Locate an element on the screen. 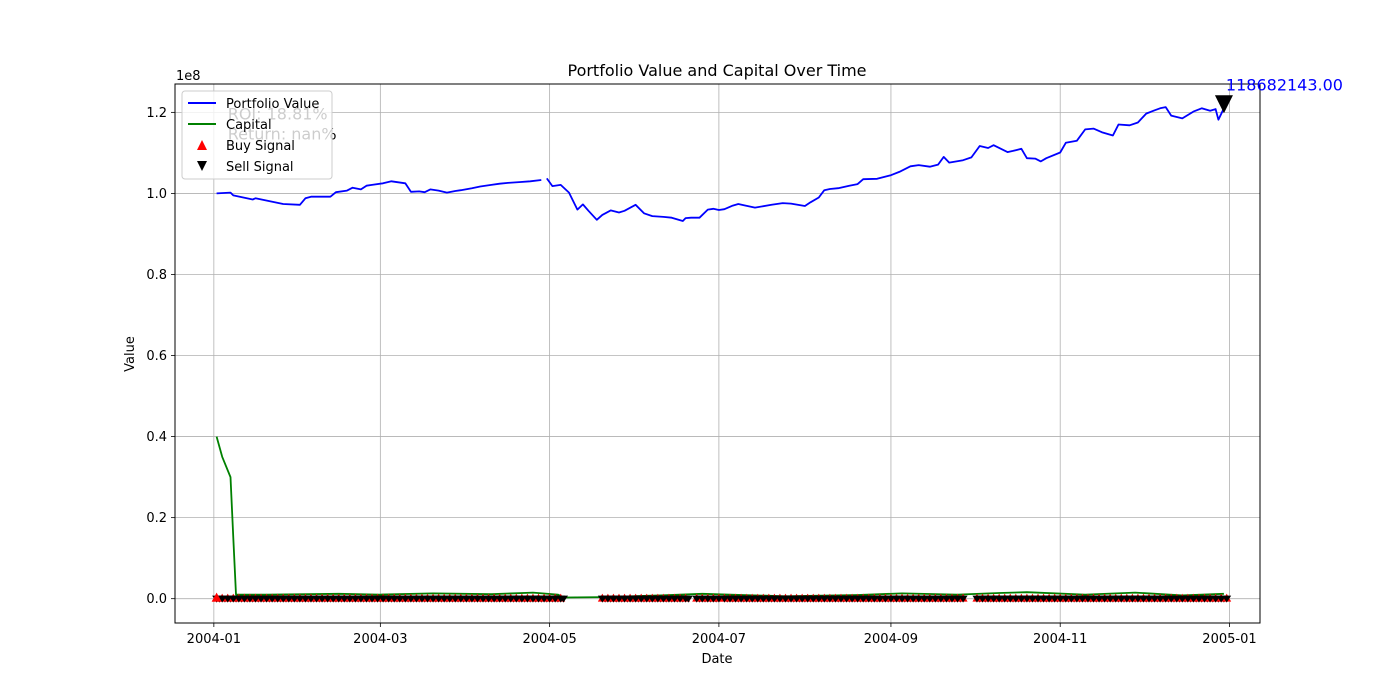  y-tick-label: 1.0 is located at coordinates (156, 194).